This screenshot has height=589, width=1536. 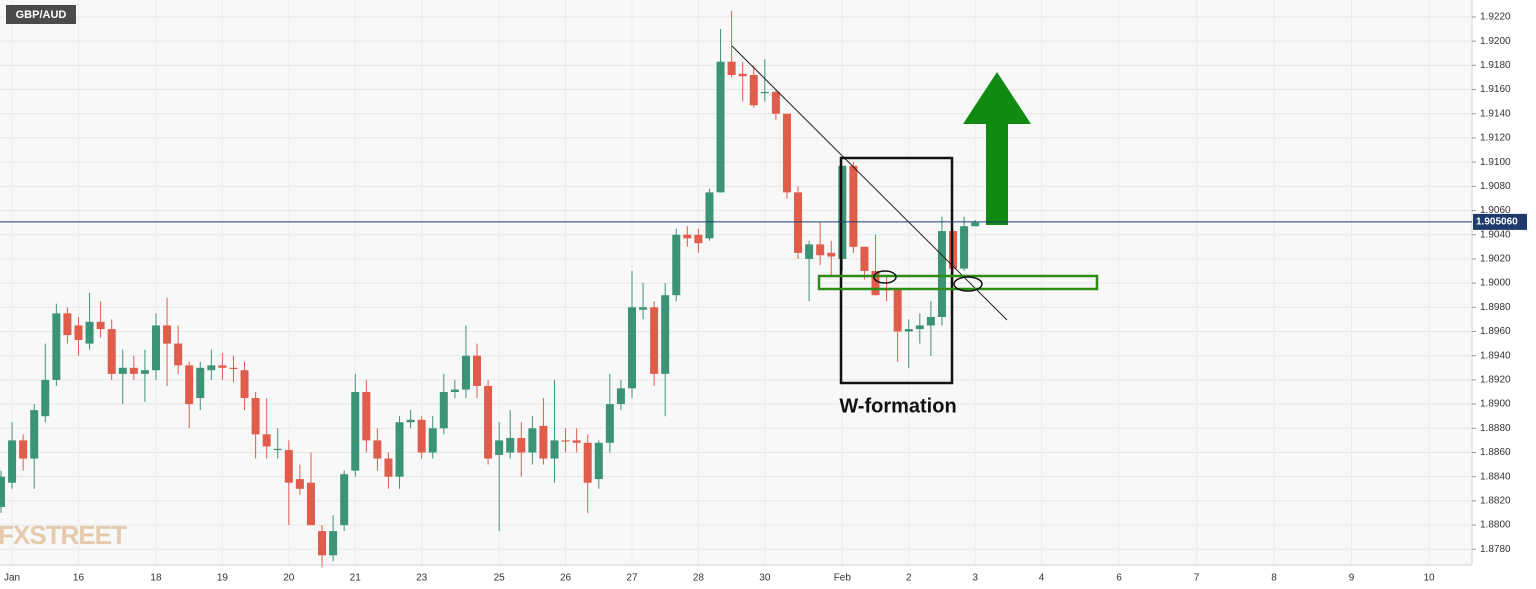 I want to click on title-box, so click(x=41, y=14).